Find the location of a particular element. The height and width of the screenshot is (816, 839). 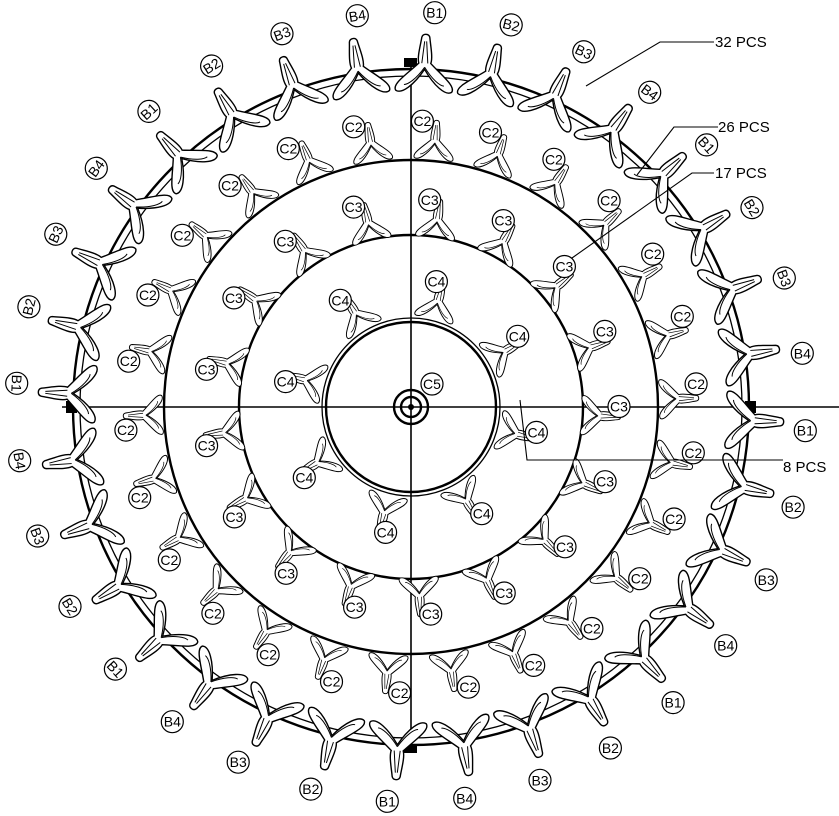

callout-8-pcs: 8 PCS is located at coordinates (804, 467).